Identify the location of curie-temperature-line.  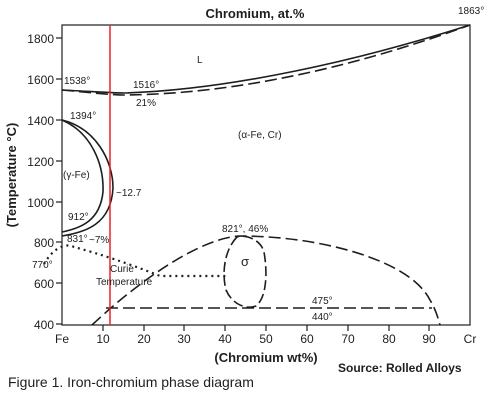
(135, 261).